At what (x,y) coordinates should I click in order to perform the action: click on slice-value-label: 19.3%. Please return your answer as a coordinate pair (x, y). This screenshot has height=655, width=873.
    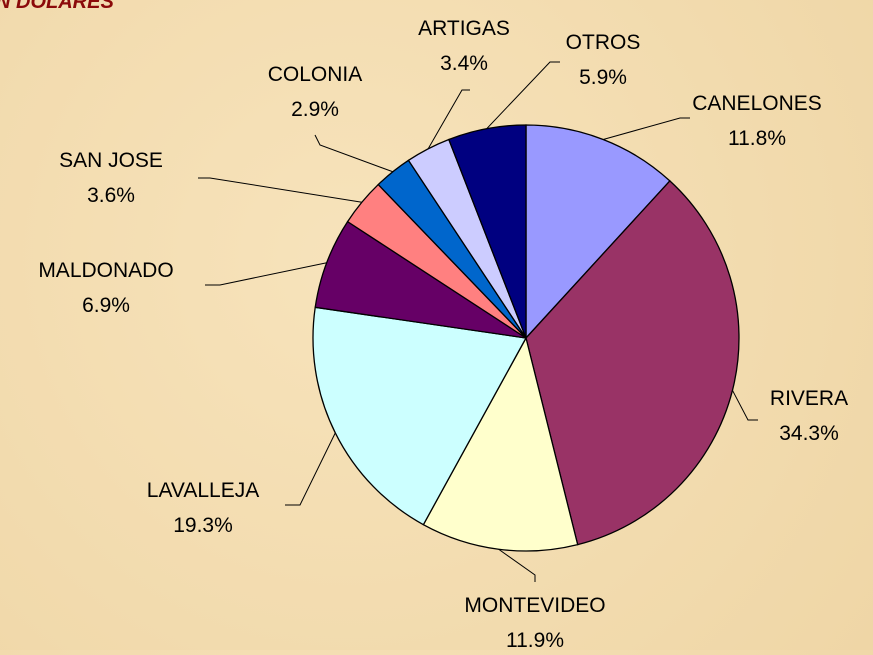
    Looking at the image, I should click on (203, 525).